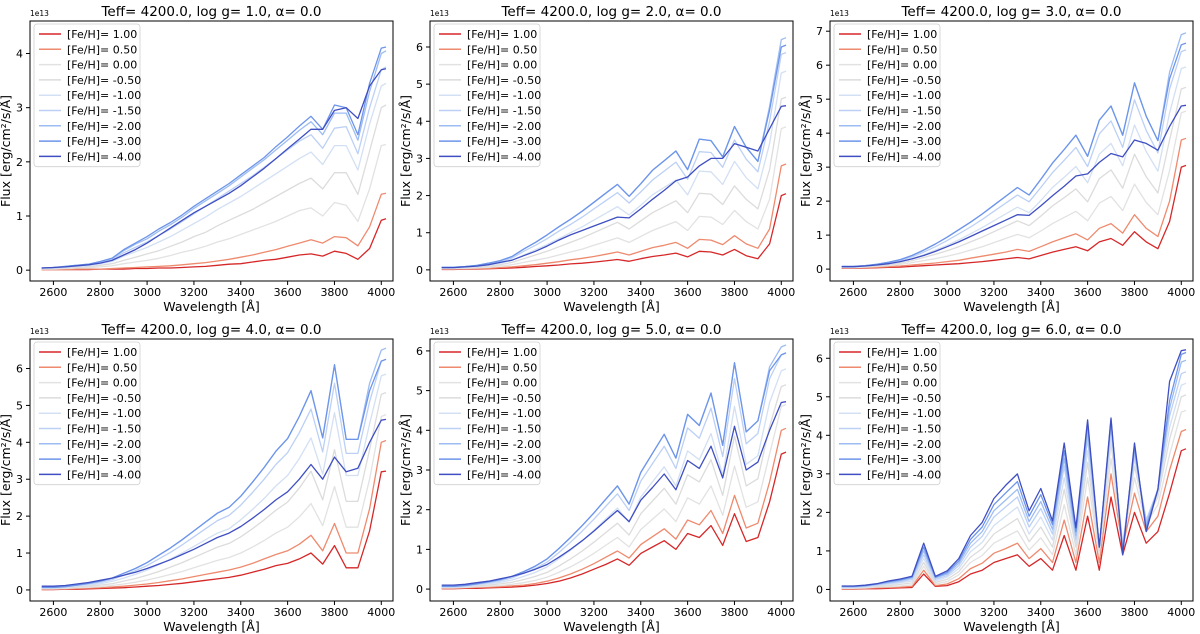 This screenshot has width=1200, height=634. Describe the element at coordinates (610, 330) in the screenshot. I see `subplot-title: Teff= 4200.0, log g= 5.0, α= 0.0` at that location.